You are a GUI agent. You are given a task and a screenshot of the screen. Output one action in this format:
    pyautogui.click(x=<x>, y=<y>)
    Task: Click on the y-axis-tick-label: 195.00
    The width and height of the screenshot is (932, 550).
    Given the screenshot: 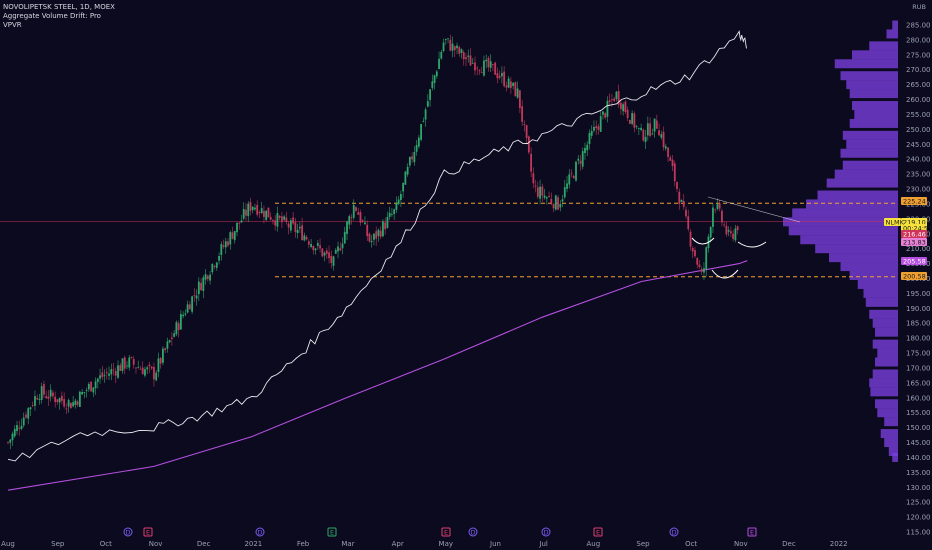 What is the action you would take?
    pyautogui.click(x=918, y=294)
    